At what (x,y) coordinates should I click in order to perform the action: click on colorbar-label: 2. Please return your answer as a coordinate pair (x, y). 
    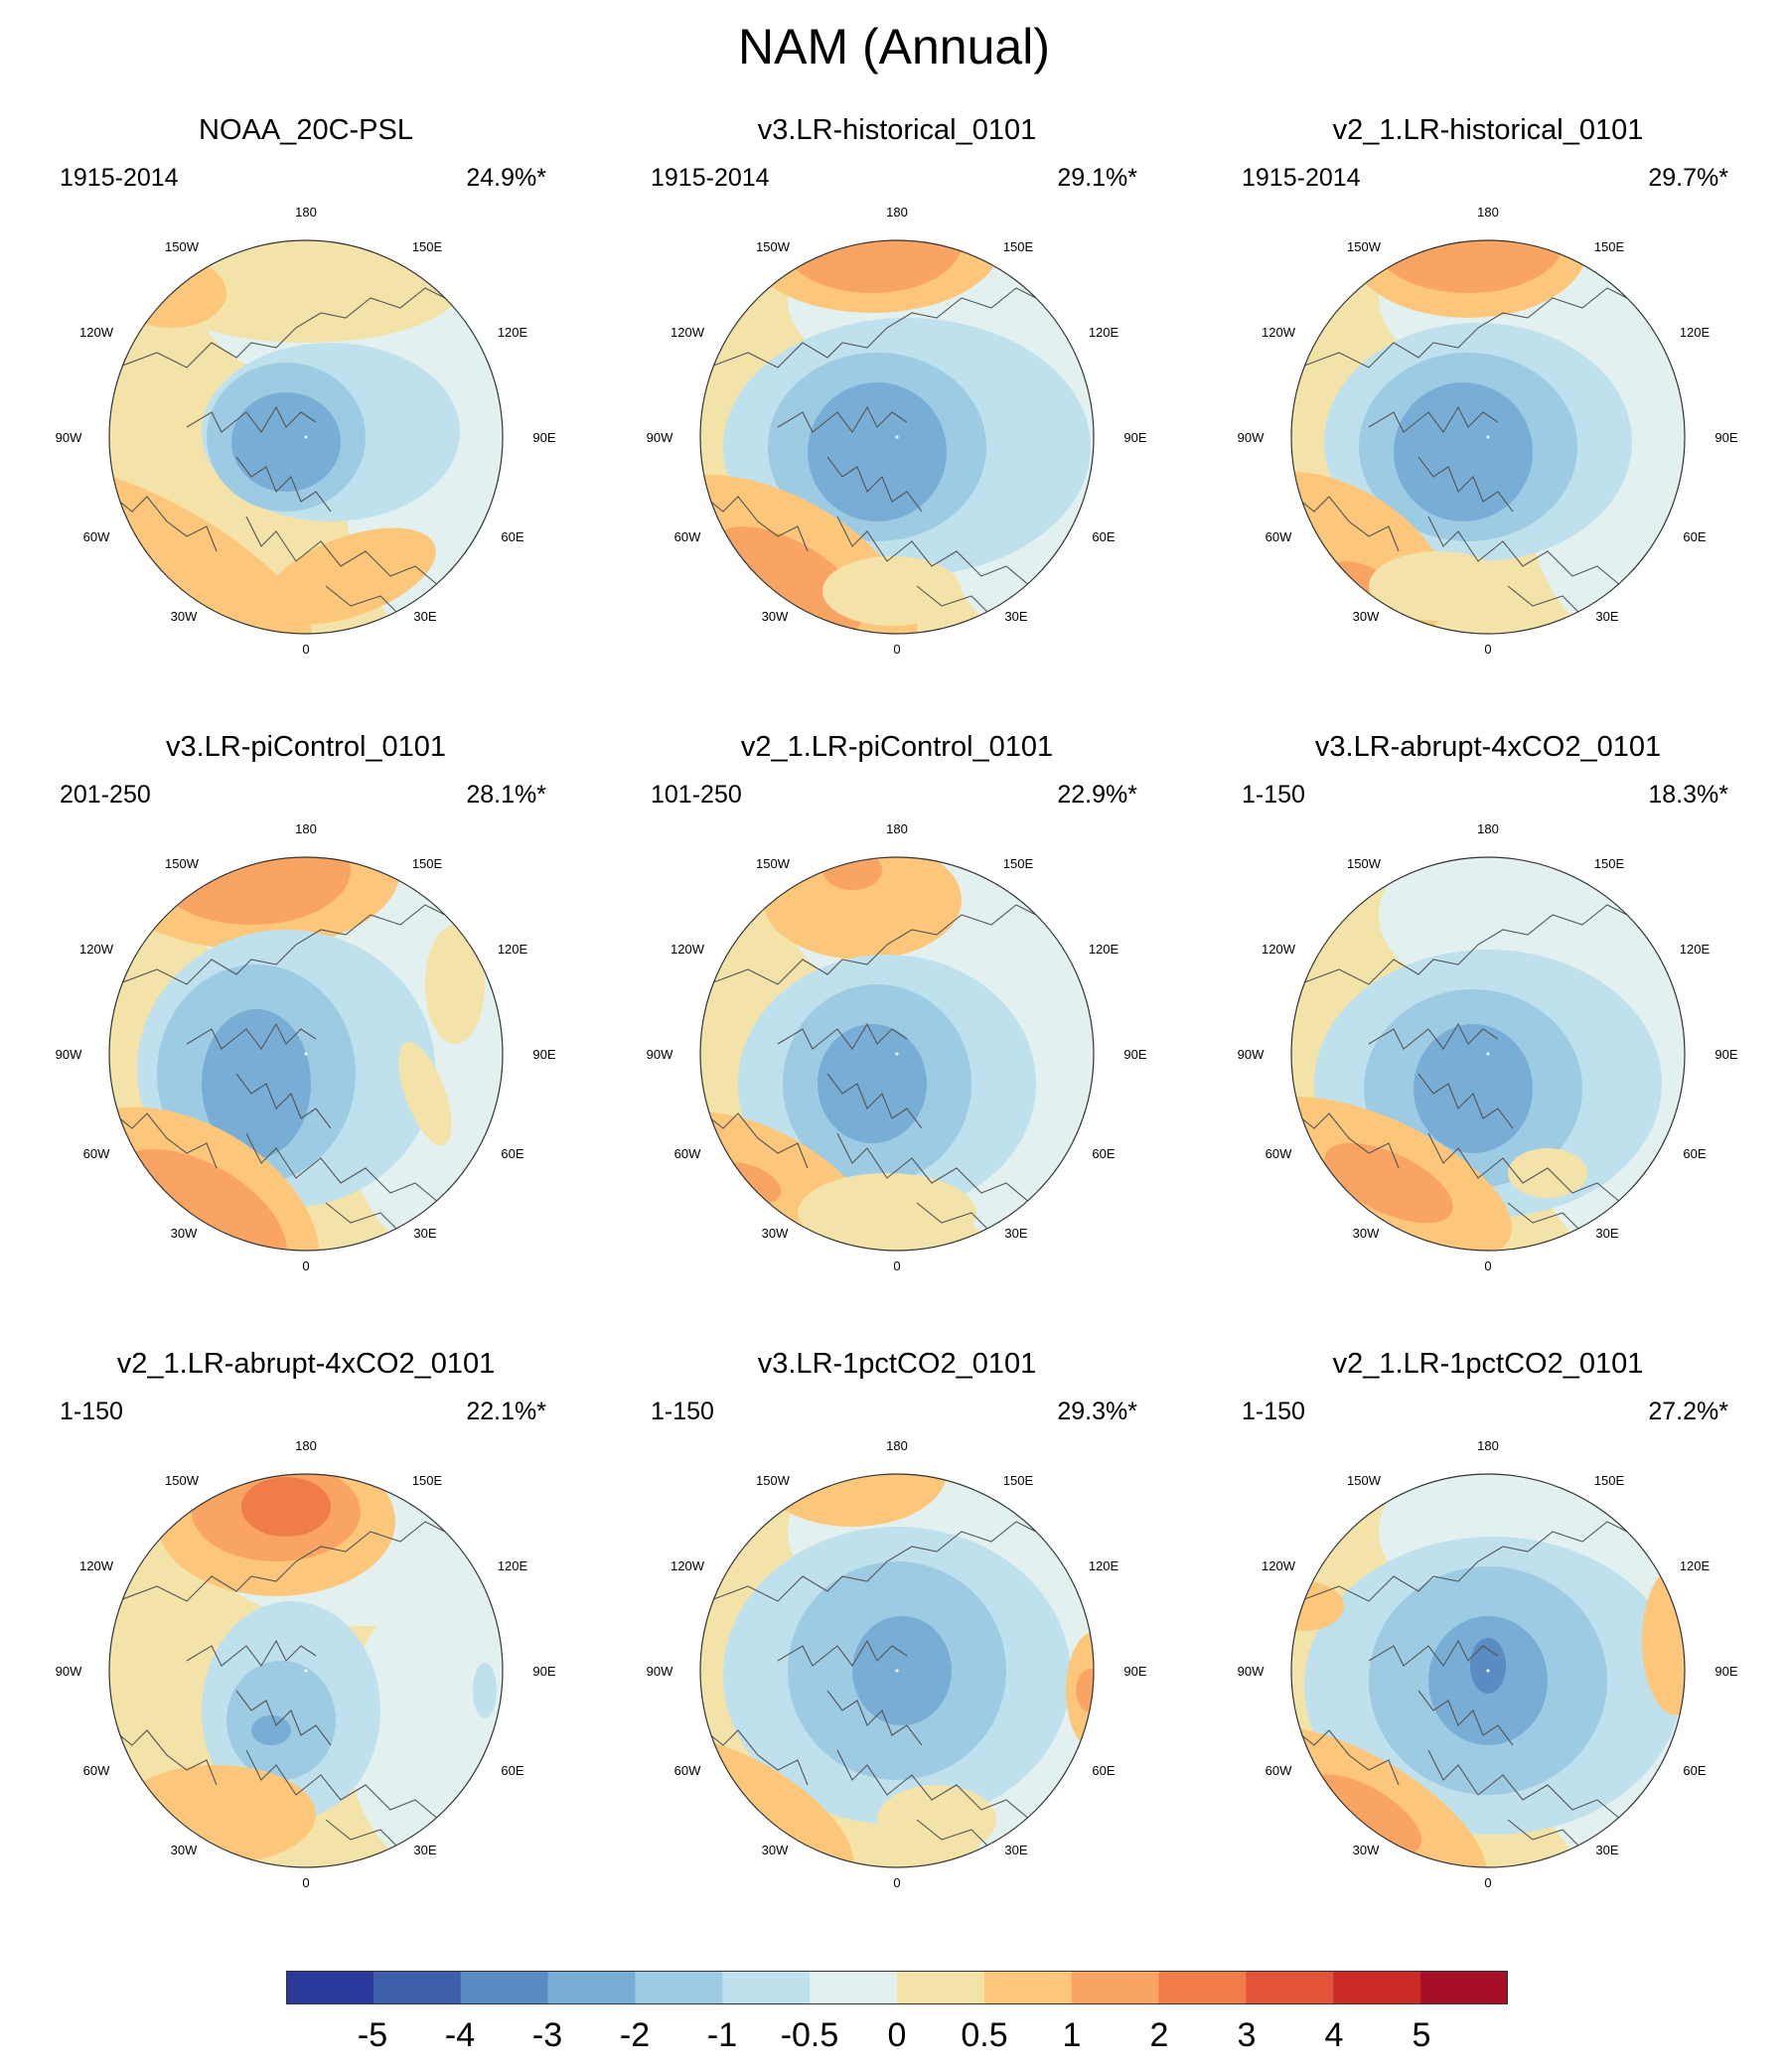
    Looking at the image, I should click on (1159, 2035).